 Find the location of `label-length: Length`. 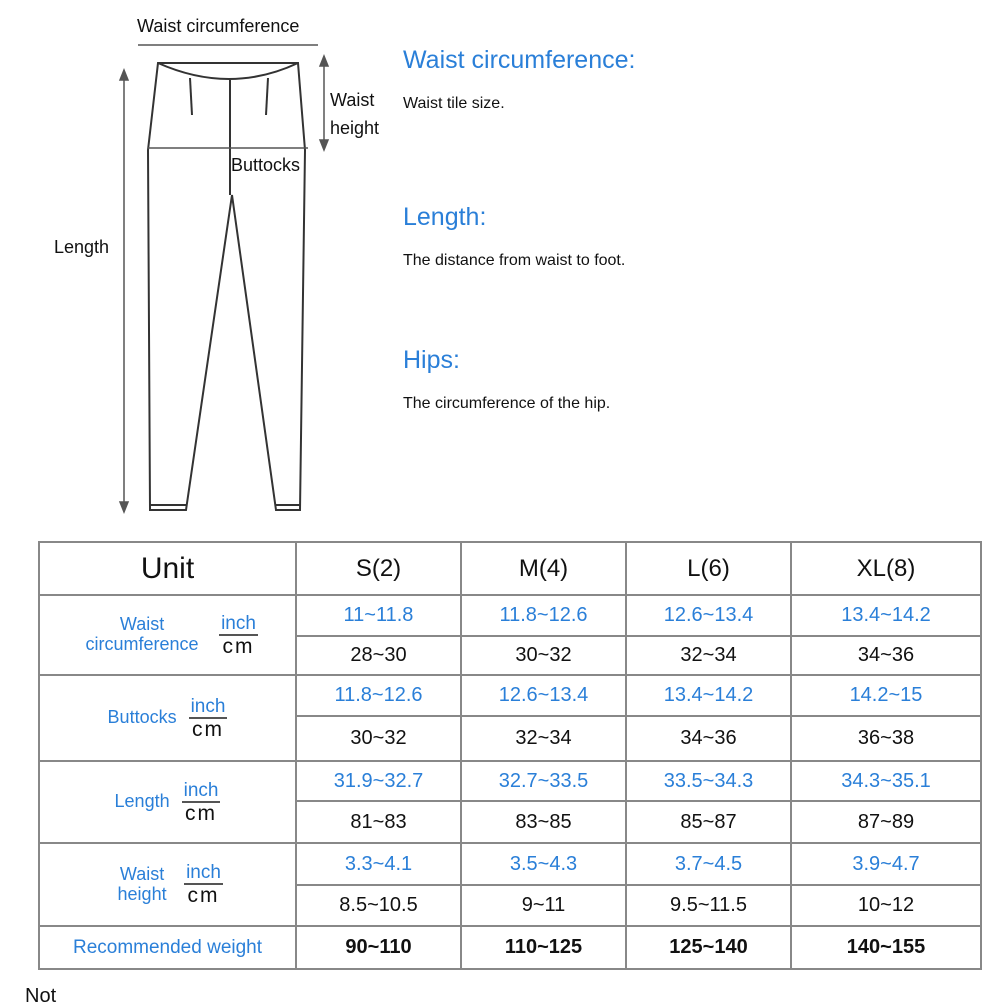

label-length: Length is located at coordinates (82, 247).